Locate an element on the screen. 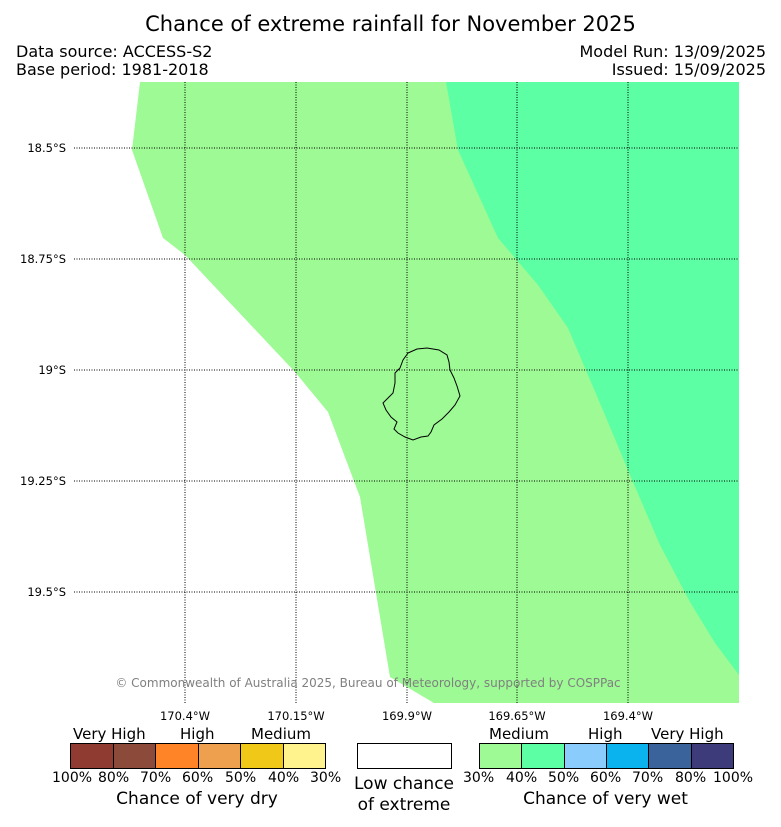 This screenshot has width=781, height=827. wet-high-label: High is located at coordinates (605, 734).